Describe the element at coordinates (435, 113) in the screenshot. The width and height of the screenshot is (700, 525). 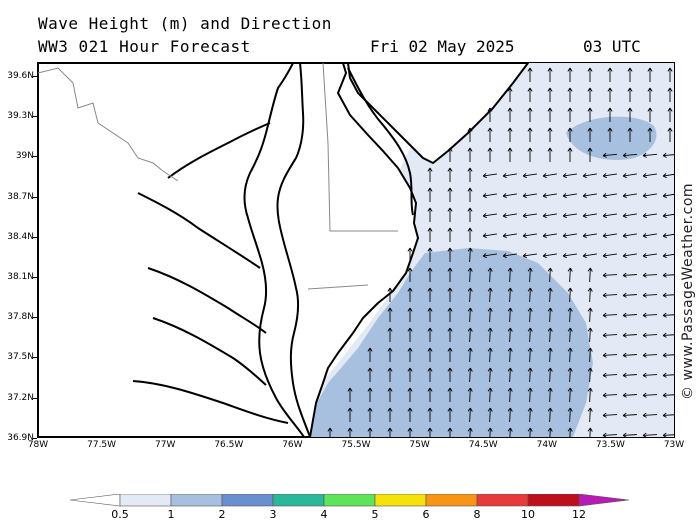
I see `new-jersey-coast` at that location.